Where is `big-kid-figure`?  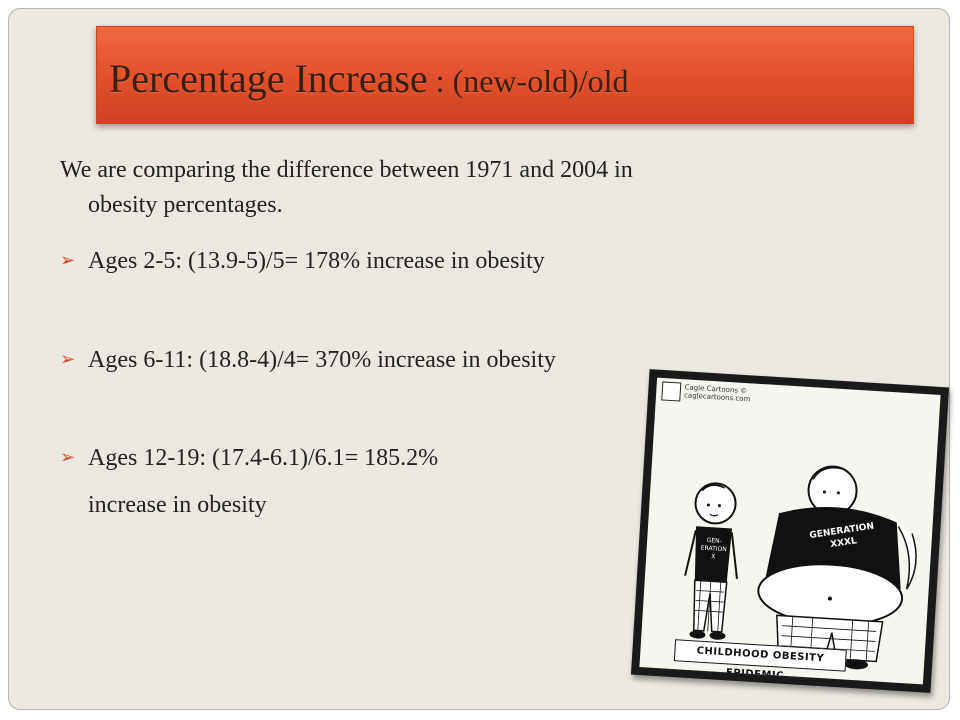
big-kid-figure is located at coordinates (837, 567).